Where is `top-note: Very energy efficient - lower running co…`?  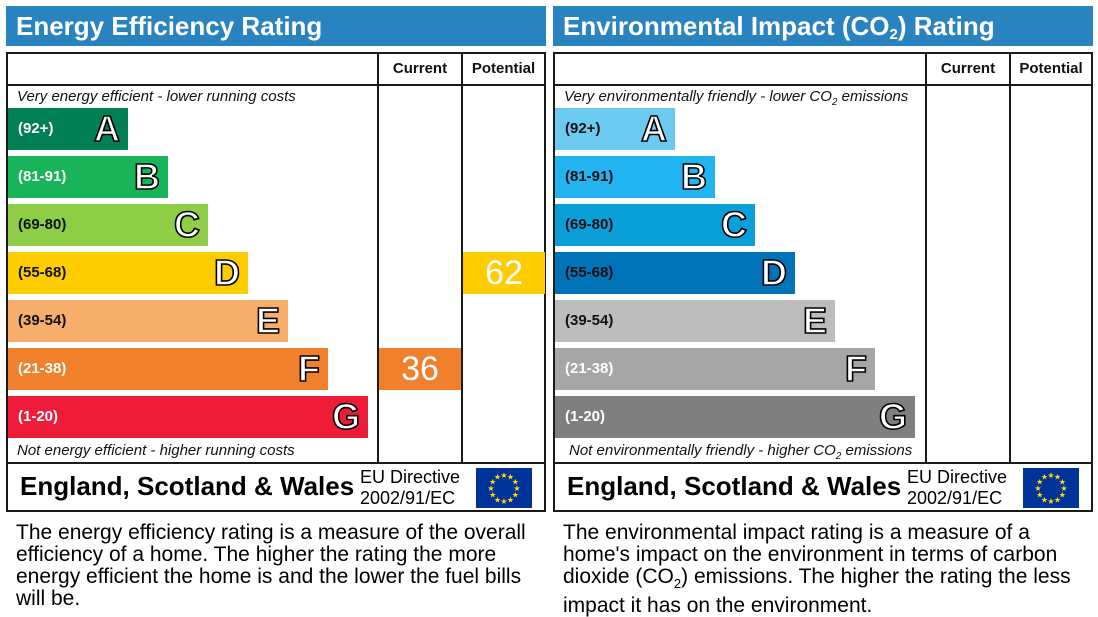
top-note: Very energy efficient - lower running co… is located at coordinates (156, 96).